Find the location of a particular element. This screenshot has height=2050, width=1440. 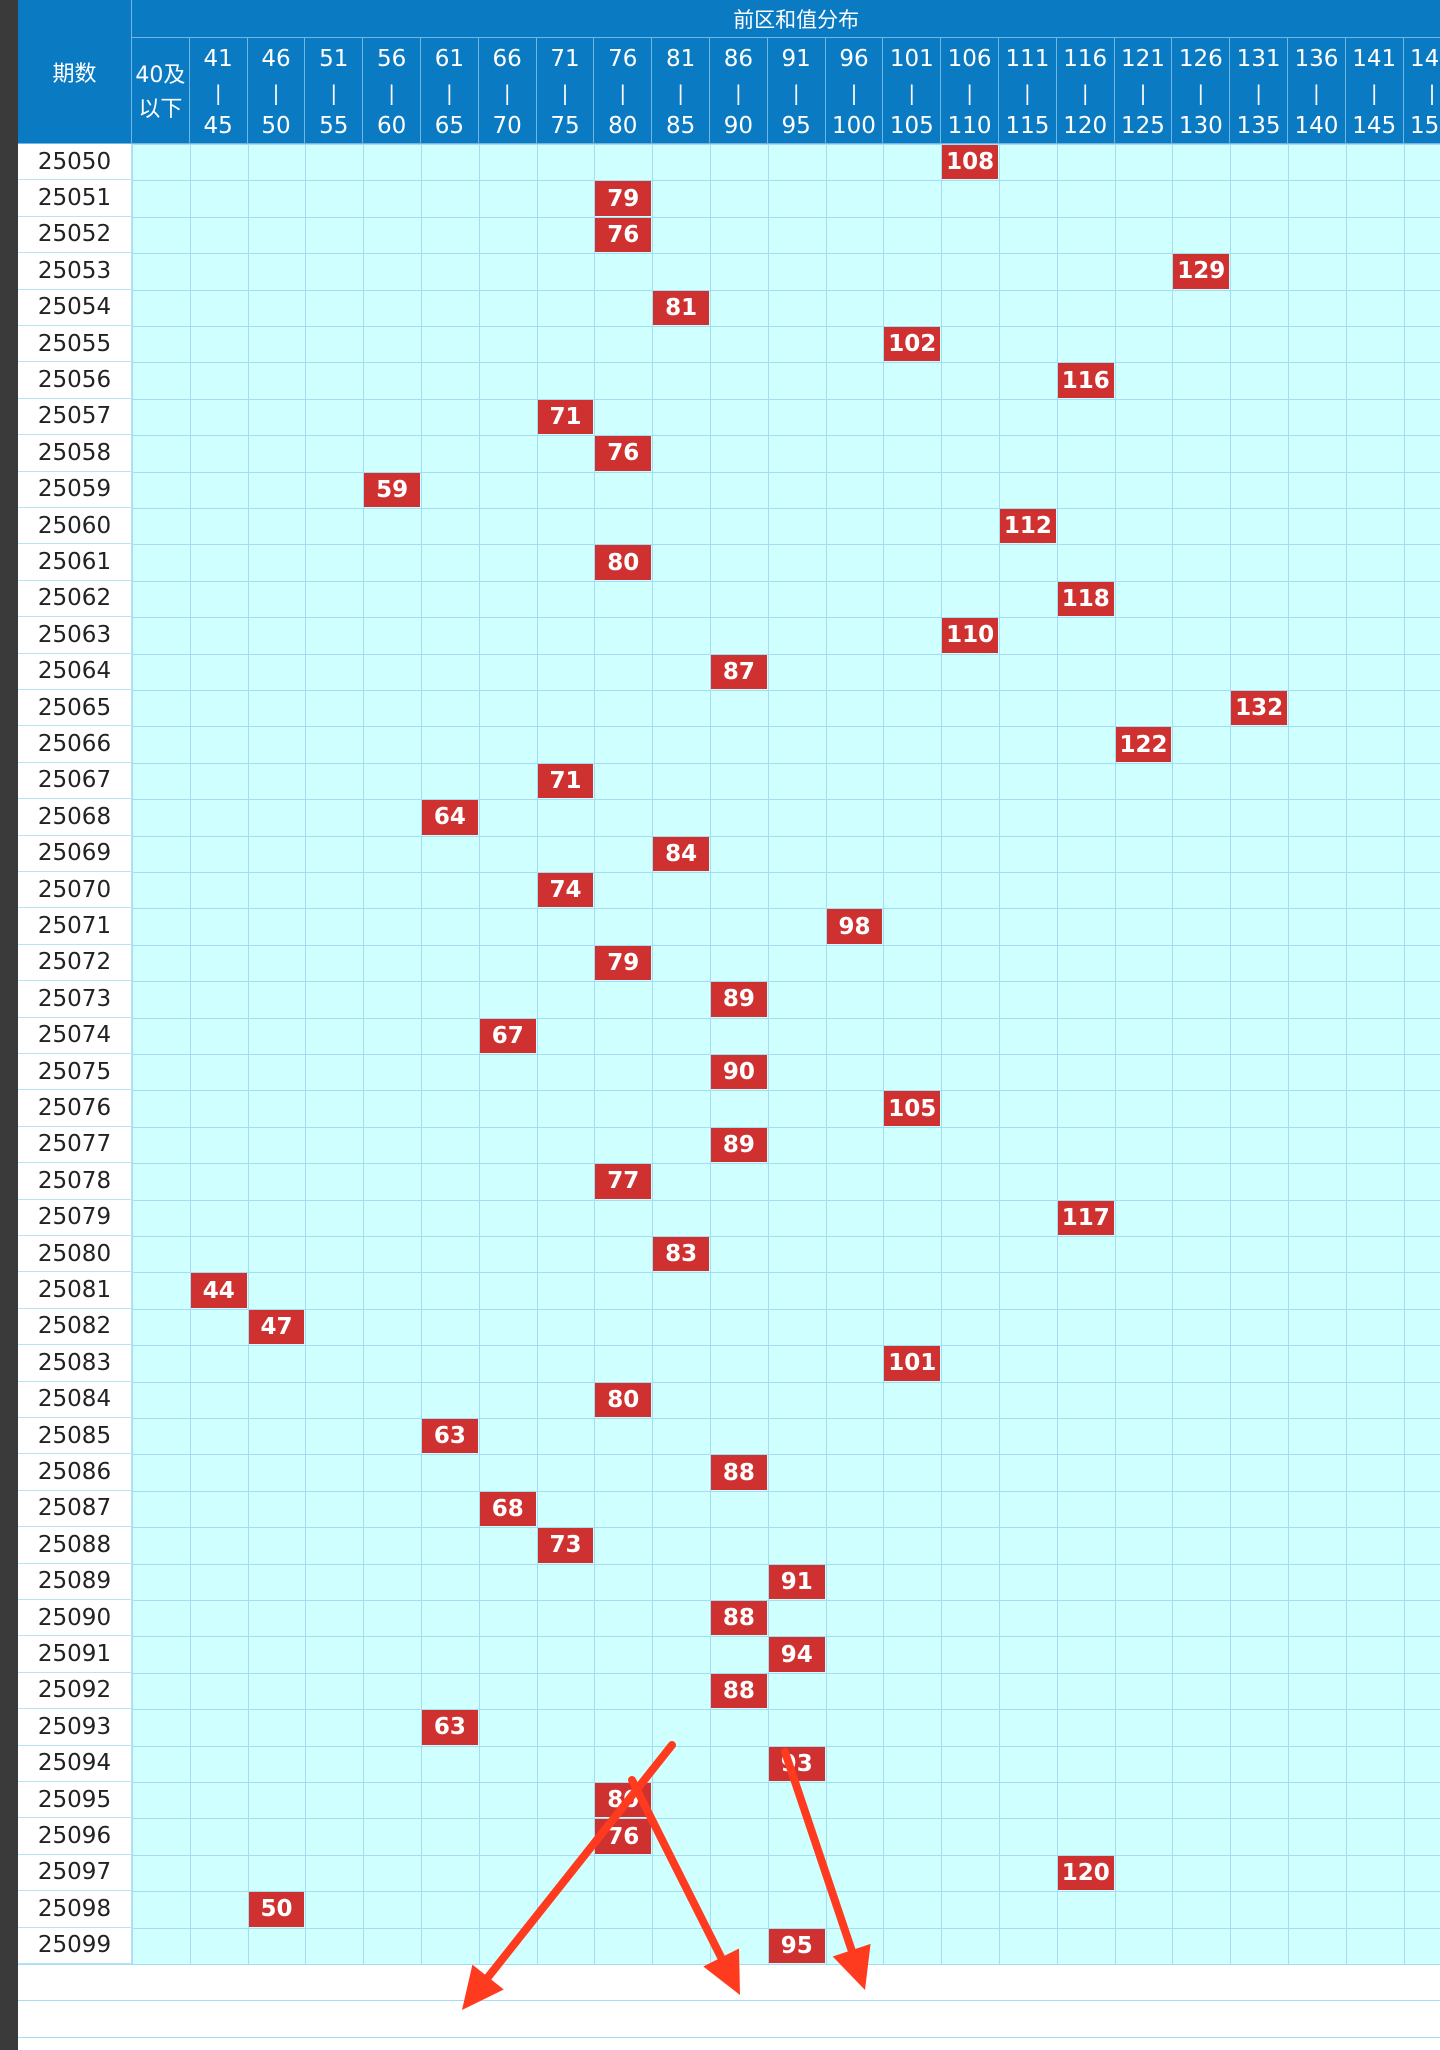

period-cell: 25062 is located at coordinates (75, 599).